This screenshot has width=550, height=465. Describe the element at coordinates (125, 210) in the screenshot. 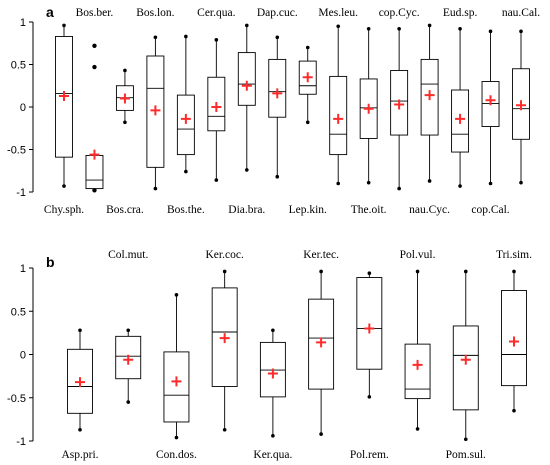

I see `category-label: Bos.cra.` at that location.